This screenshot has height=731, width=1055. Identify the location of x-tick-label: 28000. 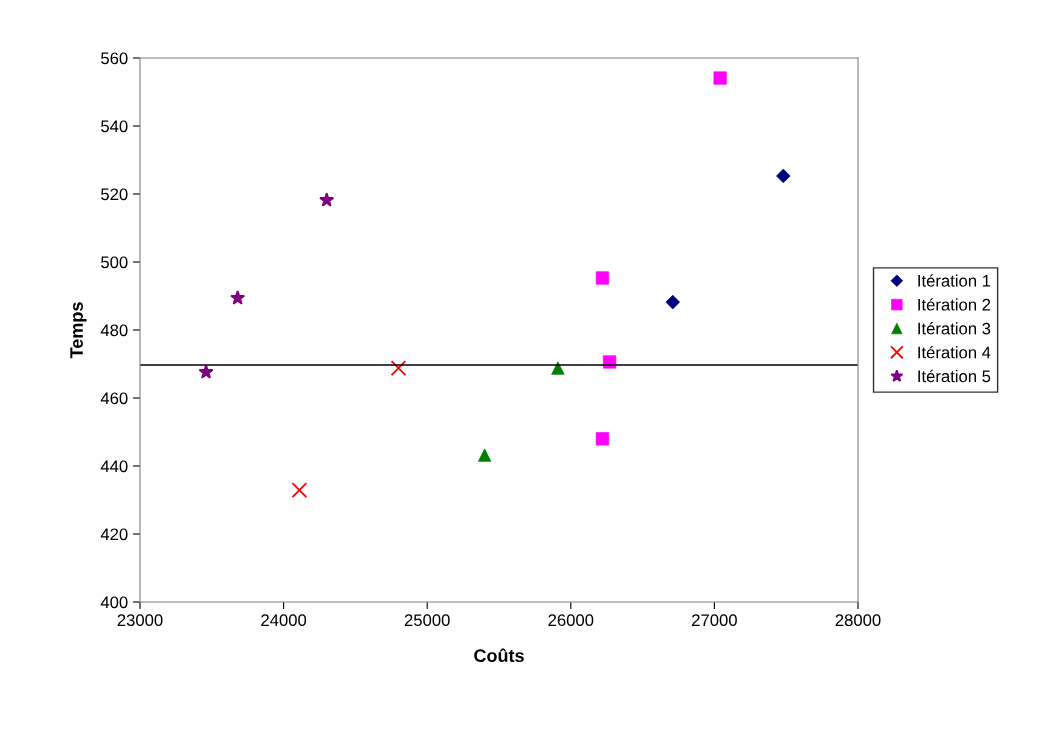
(858, 620).